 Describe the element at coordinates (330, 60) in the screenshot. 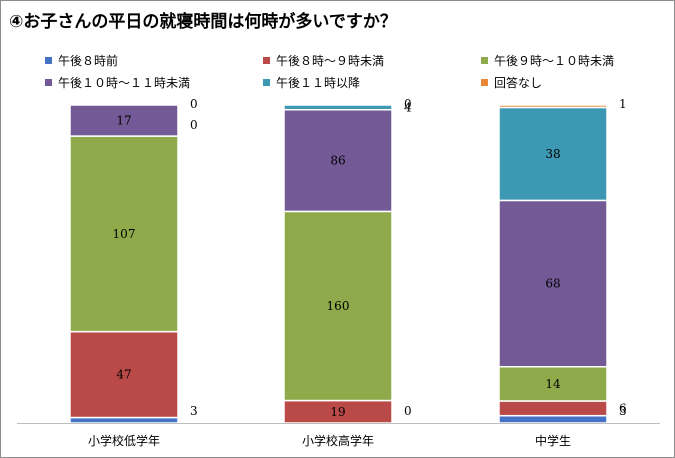

I see `legend-label-1: 午後８時～９時未満` at that location.